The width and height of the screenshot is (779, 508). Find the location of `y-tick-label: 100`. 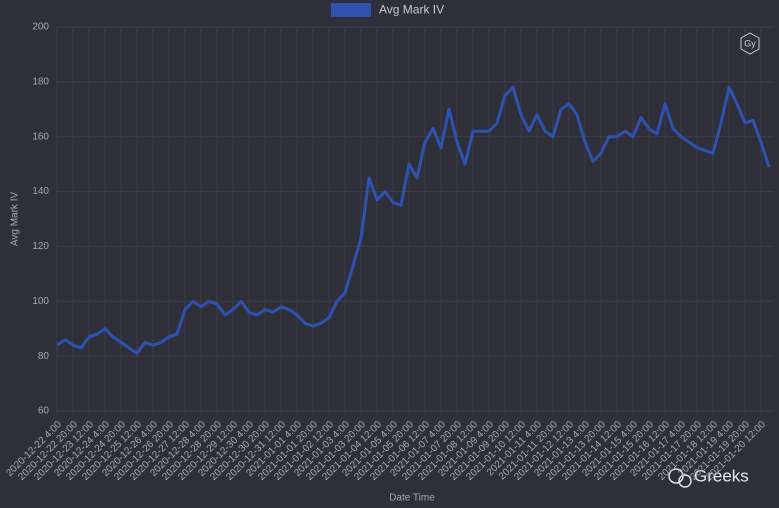

y-tick-label: 100 is located at coordinates (40, 301).